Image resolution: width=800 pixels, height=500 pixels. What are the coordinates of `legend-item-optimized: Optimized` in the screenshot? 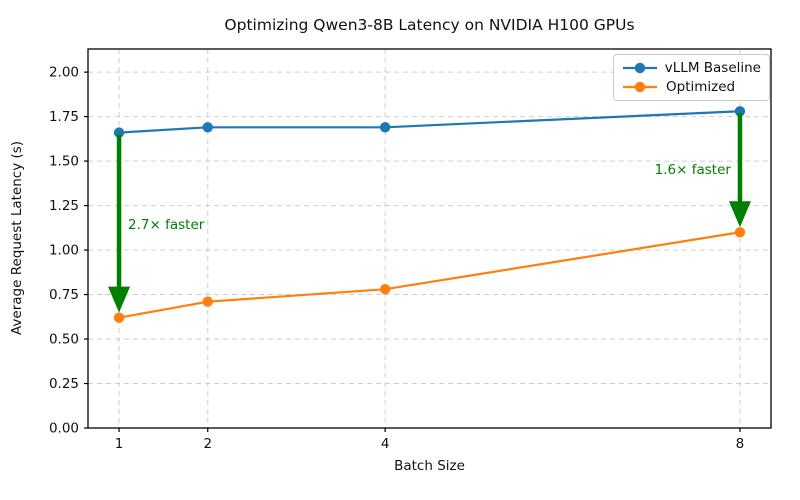 It's located at (691, 87).